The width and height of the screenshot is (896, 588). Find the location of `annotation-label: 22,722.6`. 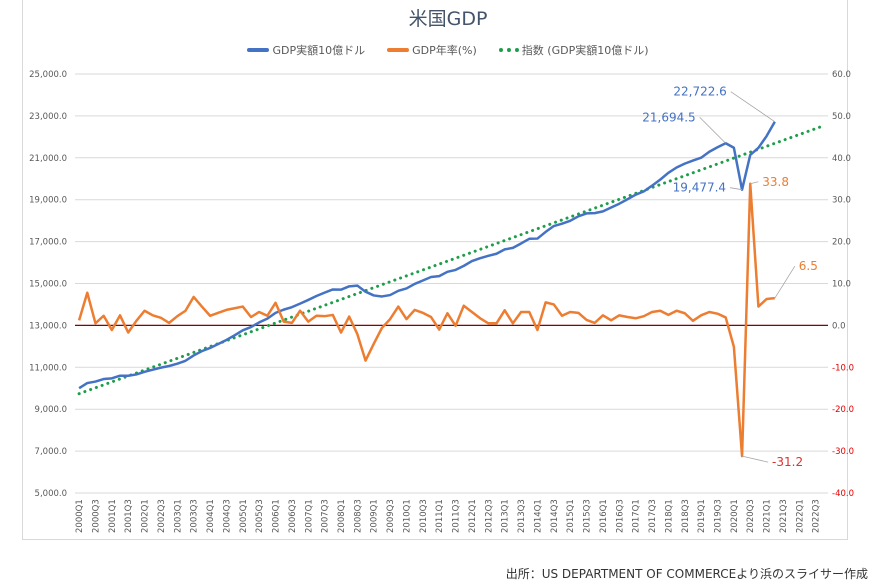

annotation-label: 22,722.6 is located at coordinates (699, 92).